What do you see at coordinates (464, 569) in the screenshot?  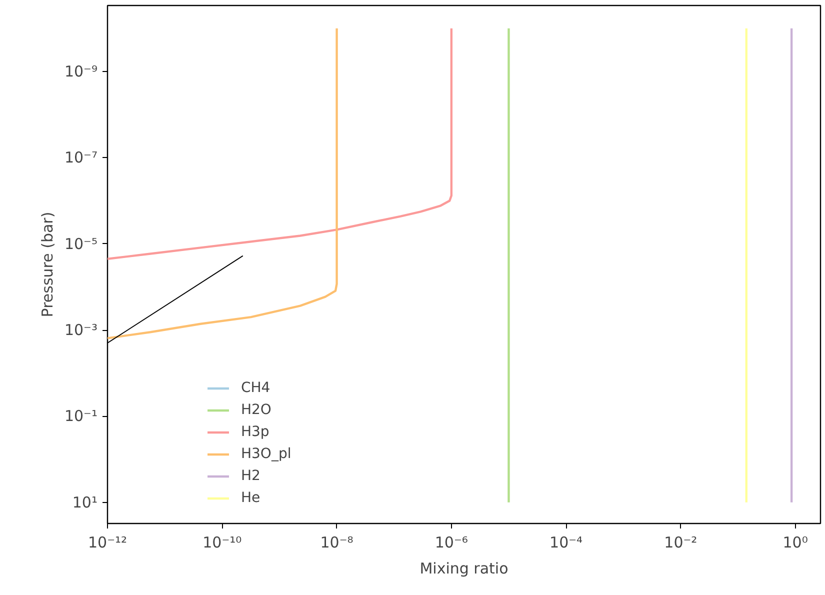 I see `x-axis-title: Mixing ratio` at bounding box center [464, 569].